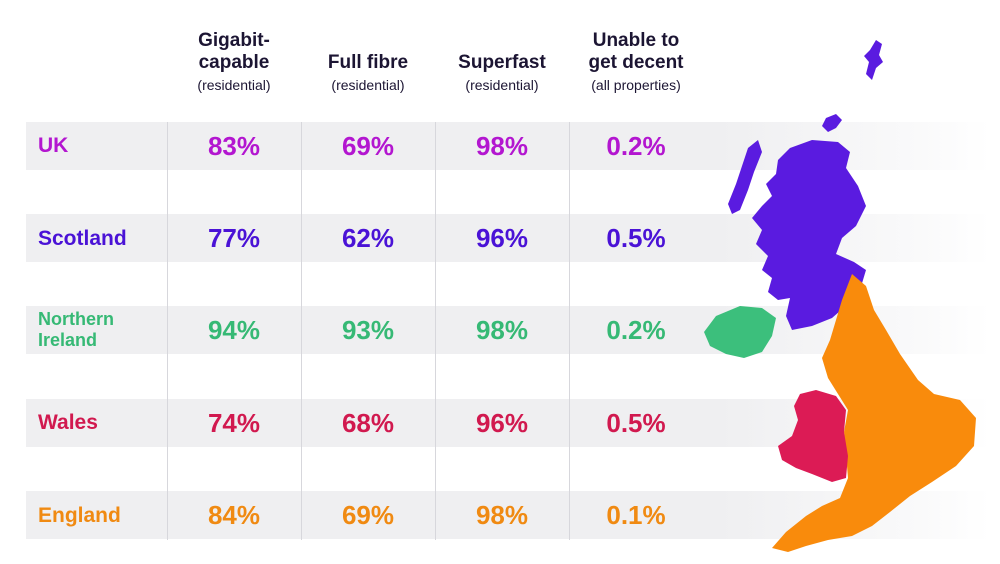 This screenshot has width=1000, height=564. I want to click on column-header-title-line2: get decent, so click(636, 62).